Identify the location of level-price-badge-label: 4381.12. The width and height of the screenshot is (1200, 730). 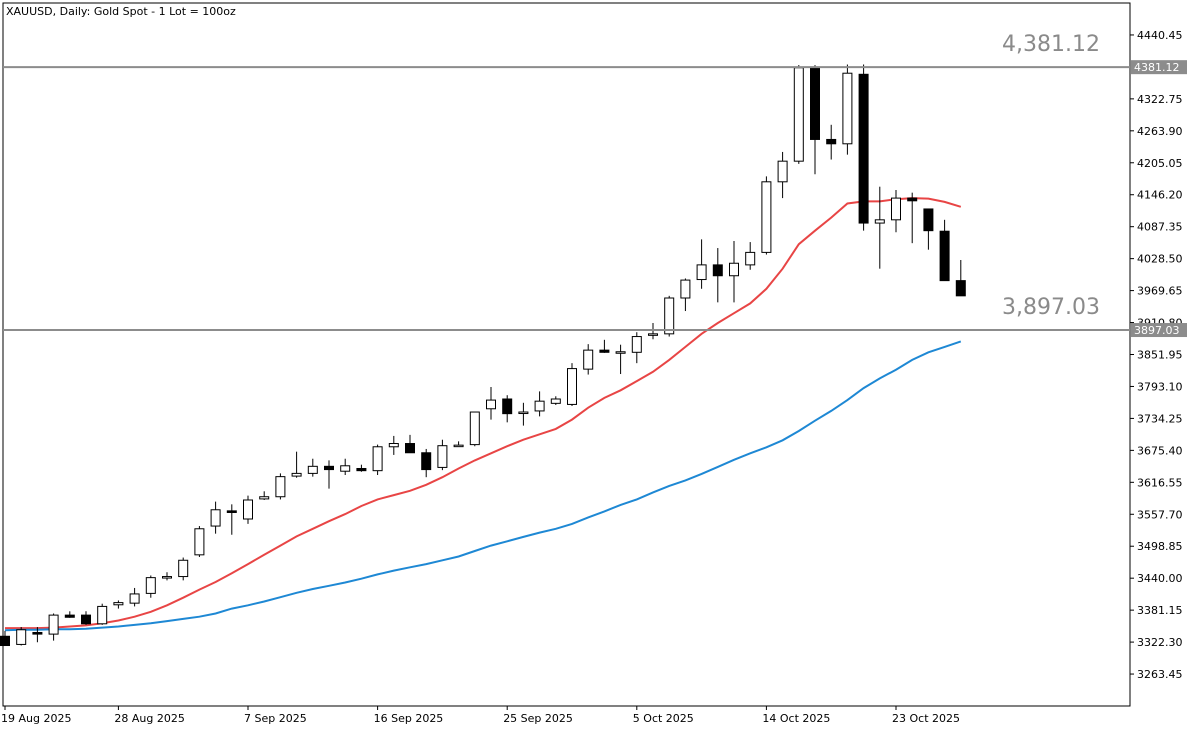
(1157, 67).